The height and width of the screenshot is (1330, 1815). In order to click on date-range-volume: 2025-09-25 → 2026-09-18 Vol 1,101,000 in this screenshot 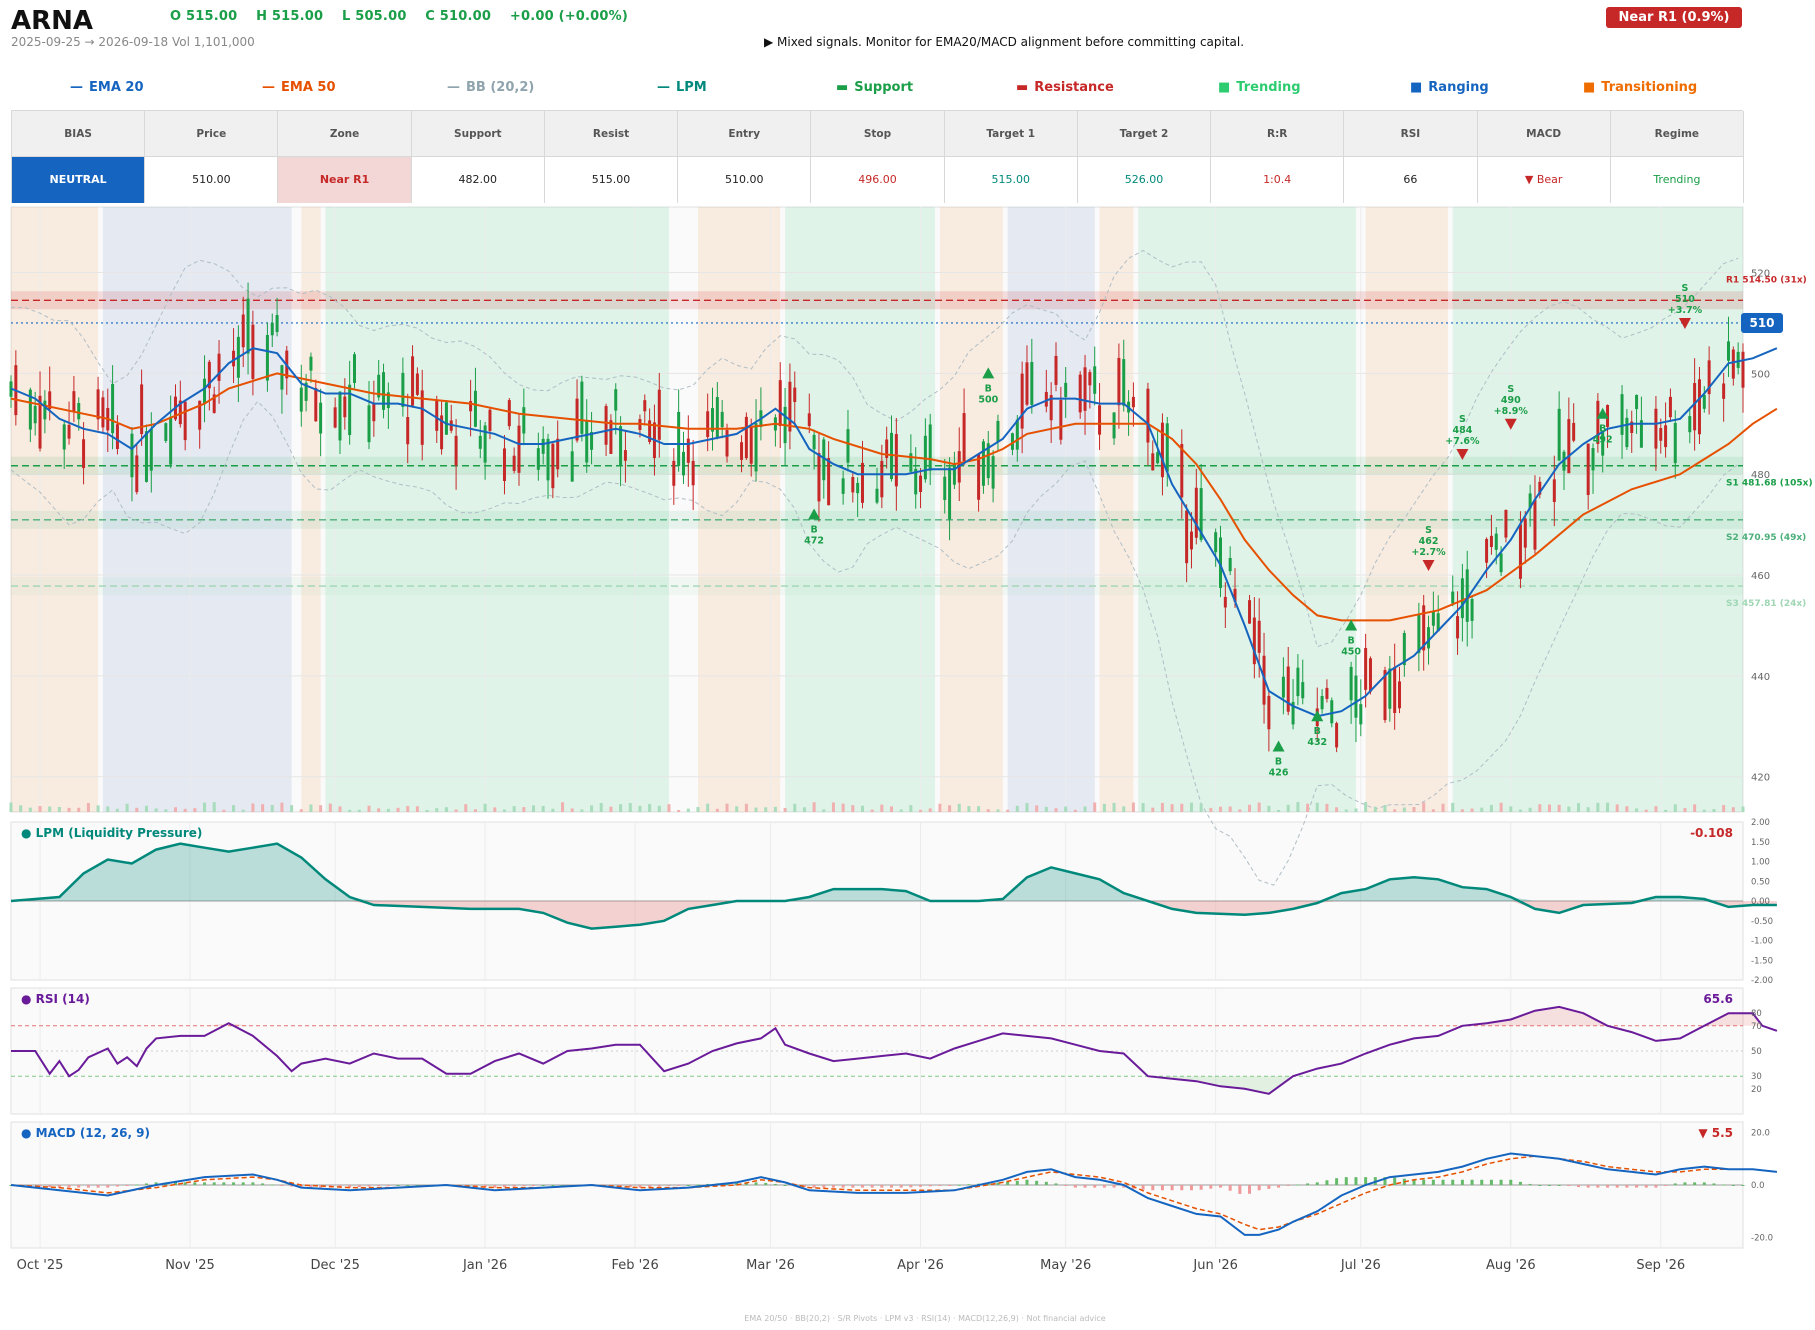, I will do `click(133, 42)`.